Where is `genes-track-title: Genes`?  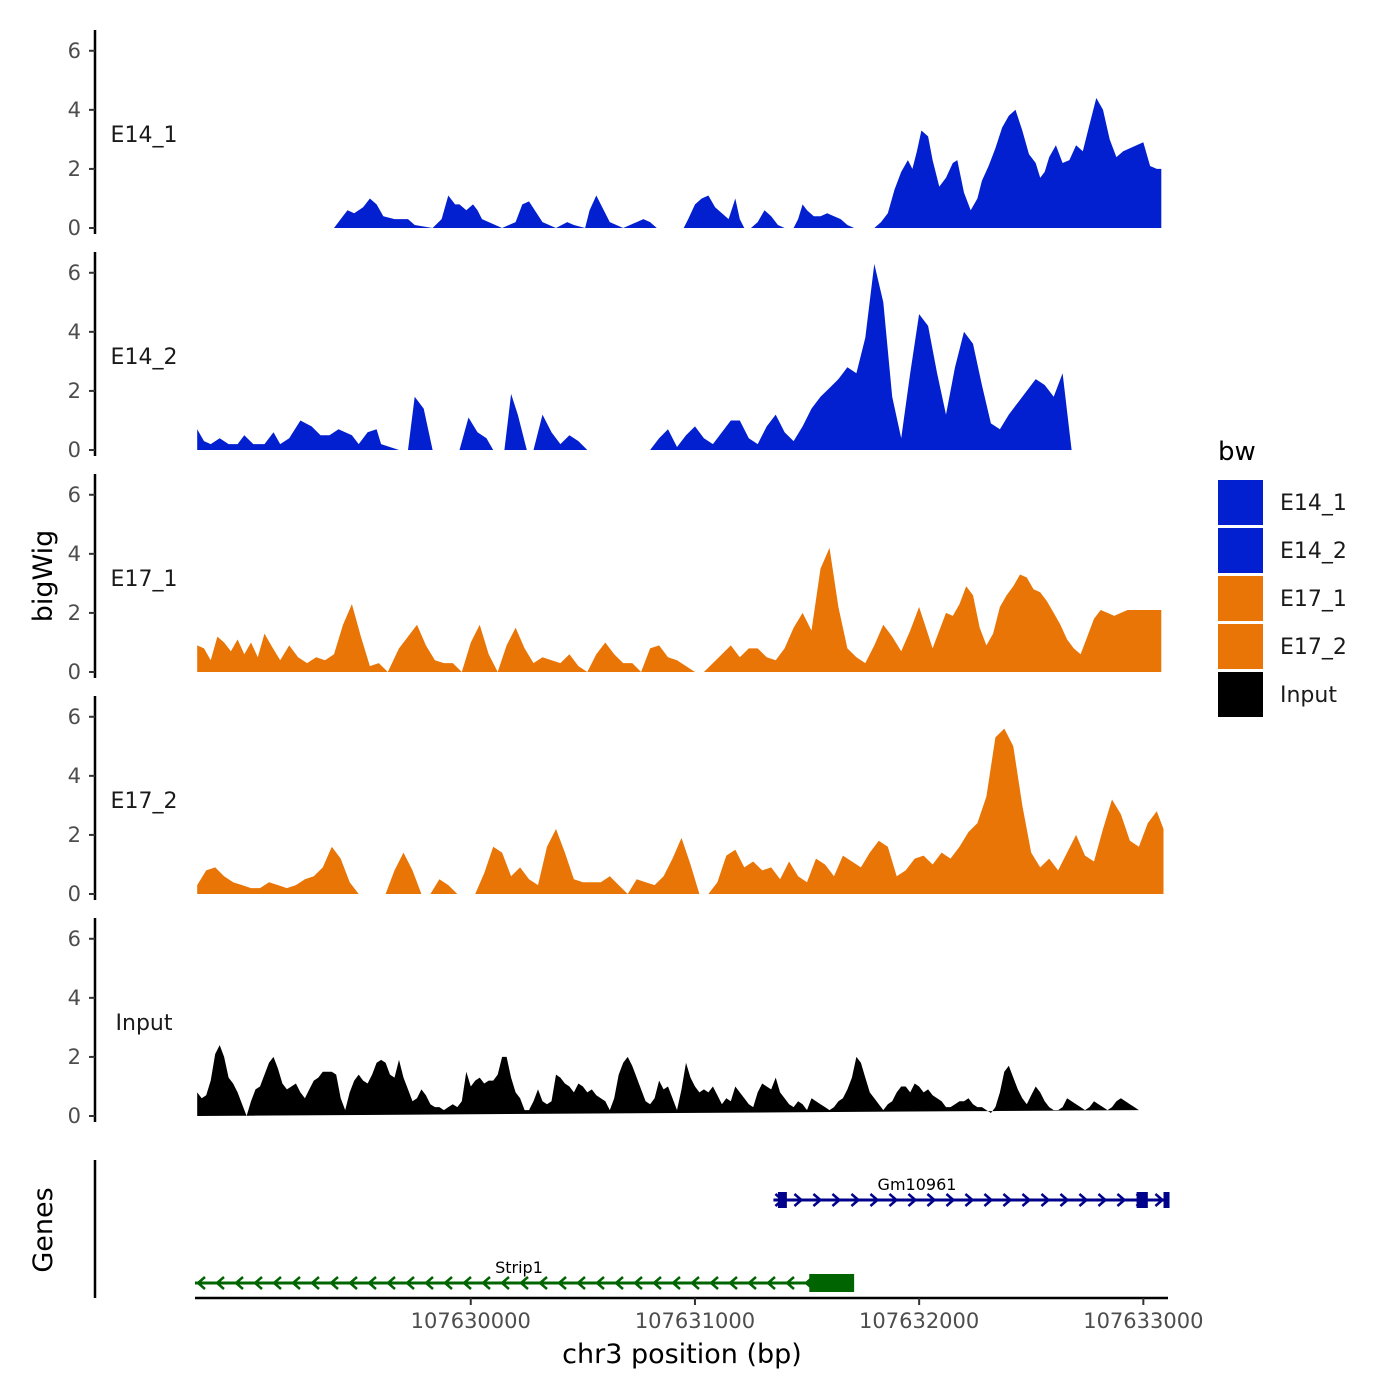
genes-track-title: Genes is located at coordinates (43, 1229).